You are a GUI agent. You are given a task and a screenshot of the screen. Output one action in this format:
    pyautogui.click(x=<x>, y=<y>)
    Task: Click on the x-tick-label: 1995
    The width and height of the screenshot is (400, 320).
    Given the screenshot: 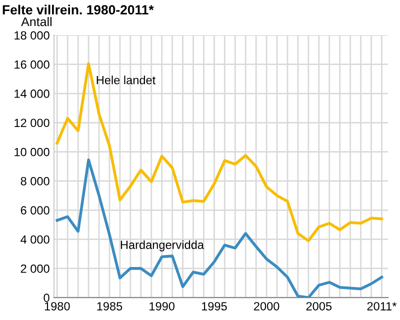 What is the action you would take?
    pyautogui.click(x=214, y=306)
    